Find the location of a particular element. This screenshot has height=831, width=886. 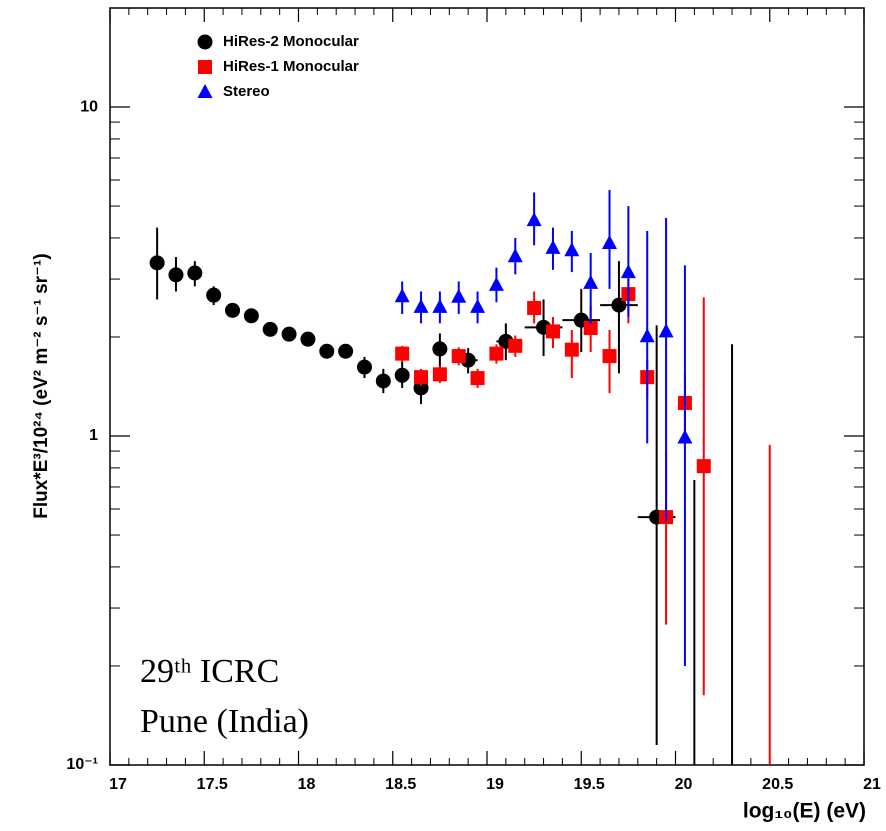

annotation: Pune (India) is located at coordinates (224, 721).